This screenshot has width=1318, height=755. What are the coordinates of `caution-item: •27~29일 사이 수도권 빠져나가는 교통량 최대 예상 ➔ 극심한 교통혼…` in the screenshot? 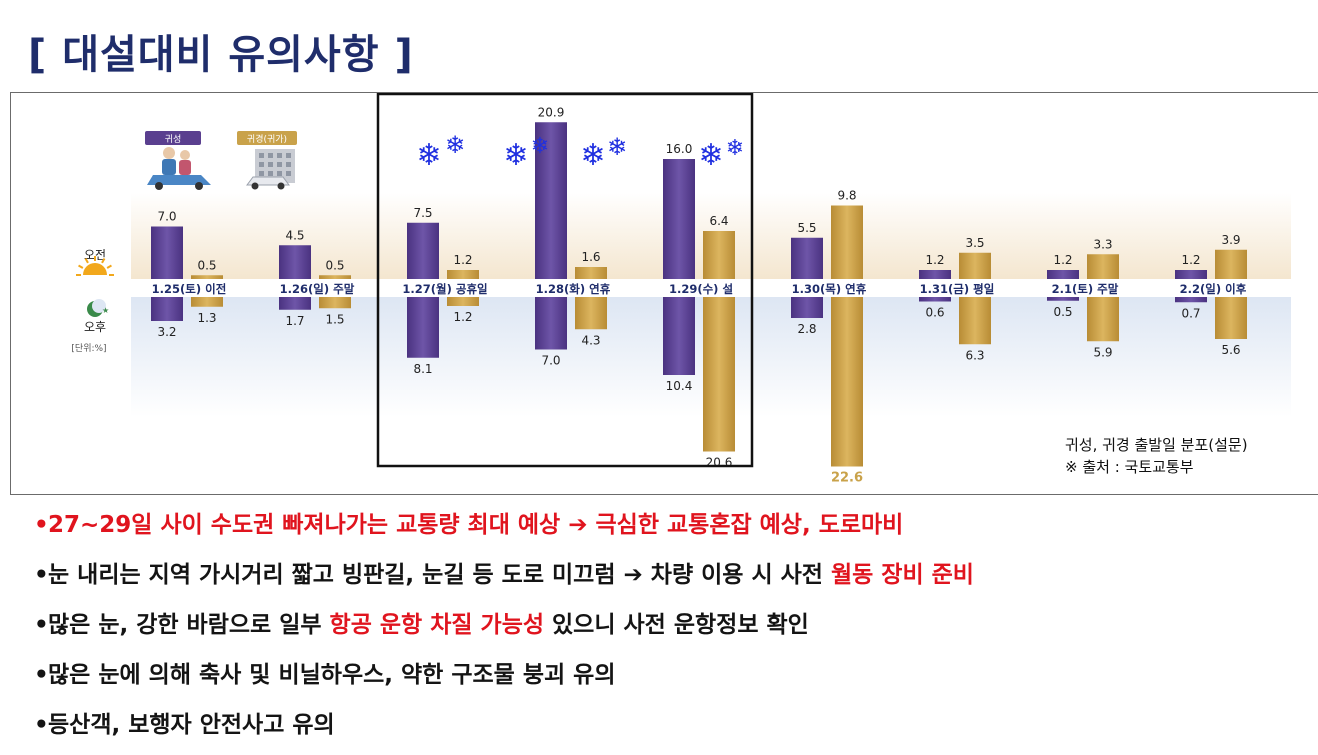 It's located at (674, 530).